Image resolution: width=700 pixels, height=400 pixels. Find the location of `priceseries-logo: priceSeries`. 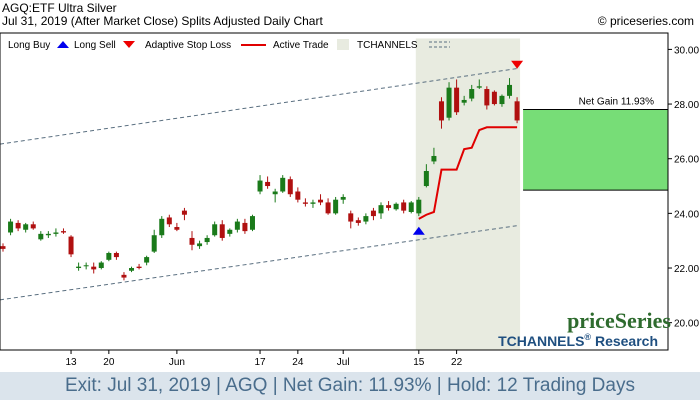

priceseries-logo: priceSeries is located at coordinates (619, 320).